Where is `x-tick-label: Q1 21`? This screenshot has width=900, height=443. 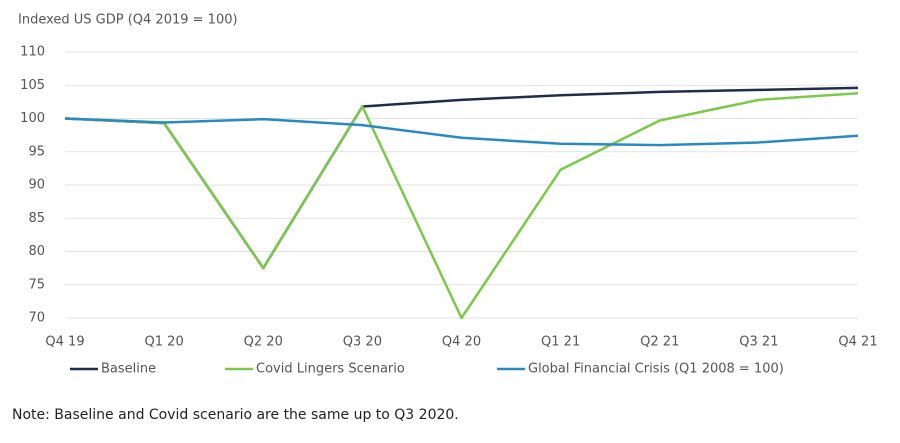 x-tick-label: Q1 21 is located at coordinates (560, 342).